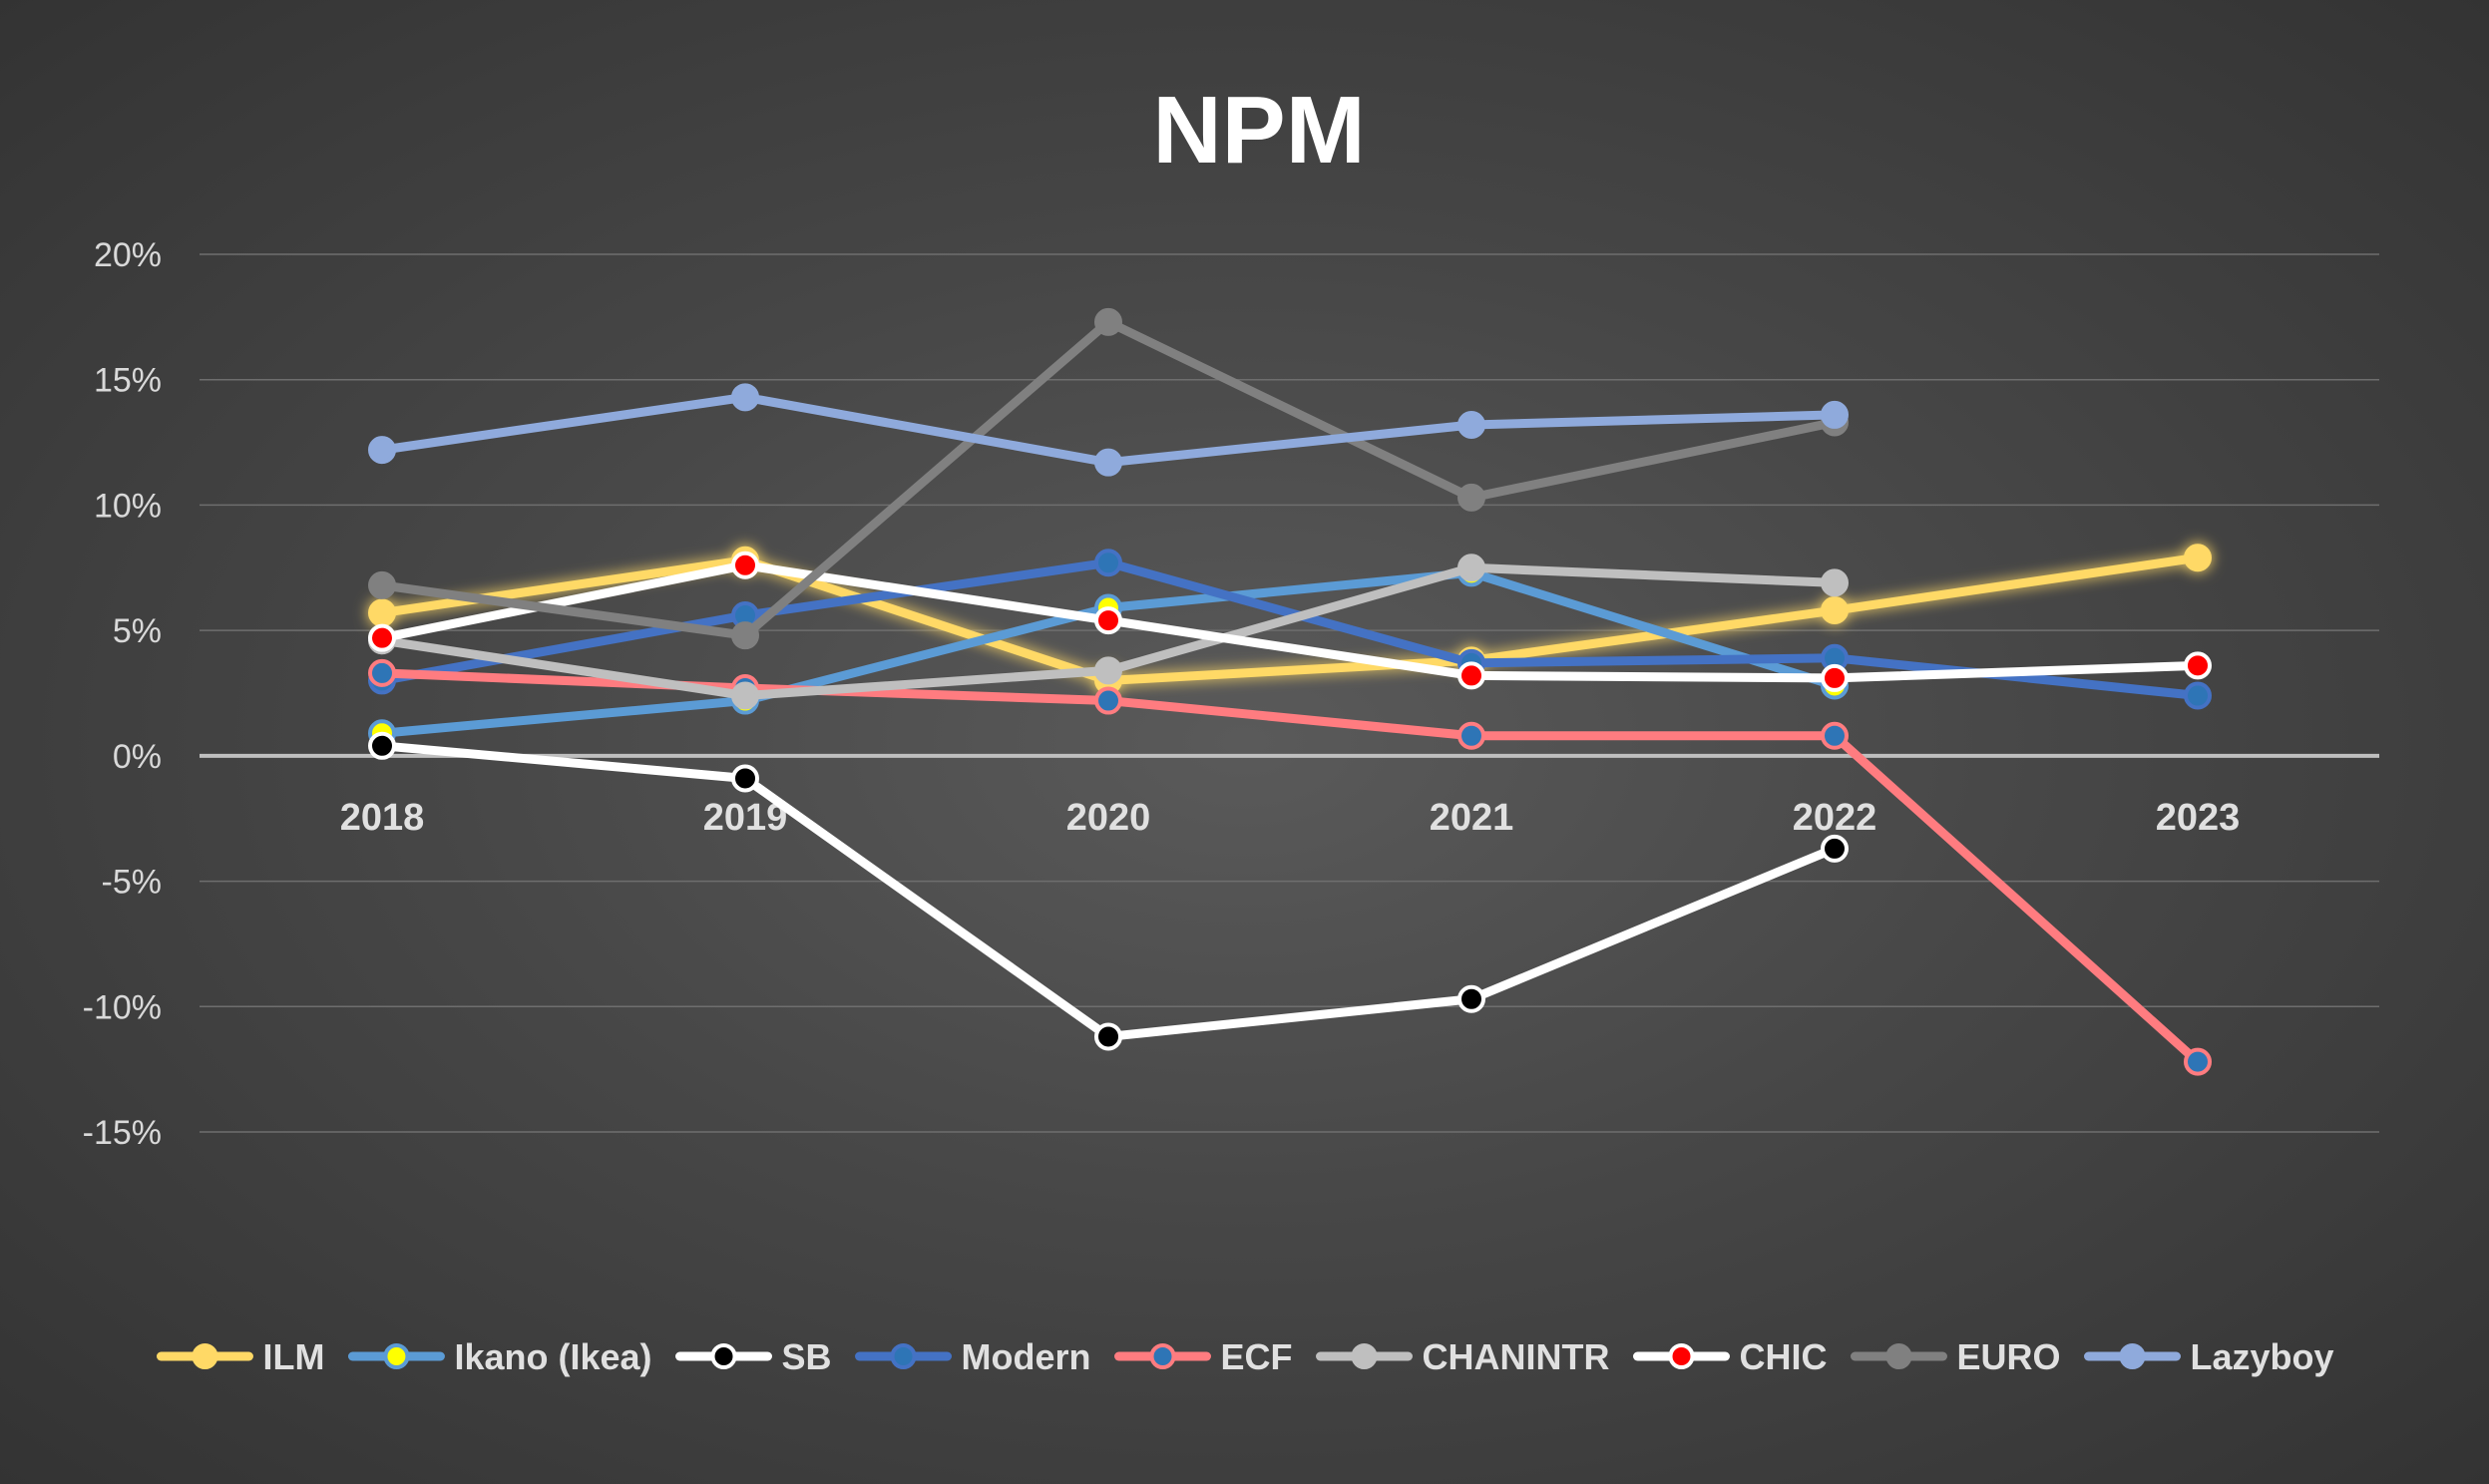 This screenshot has width=2489, height=1484. Describe the element at coordinates (754, 1356) in the screenshot. I see `legend-item-sb: SB` at that location.